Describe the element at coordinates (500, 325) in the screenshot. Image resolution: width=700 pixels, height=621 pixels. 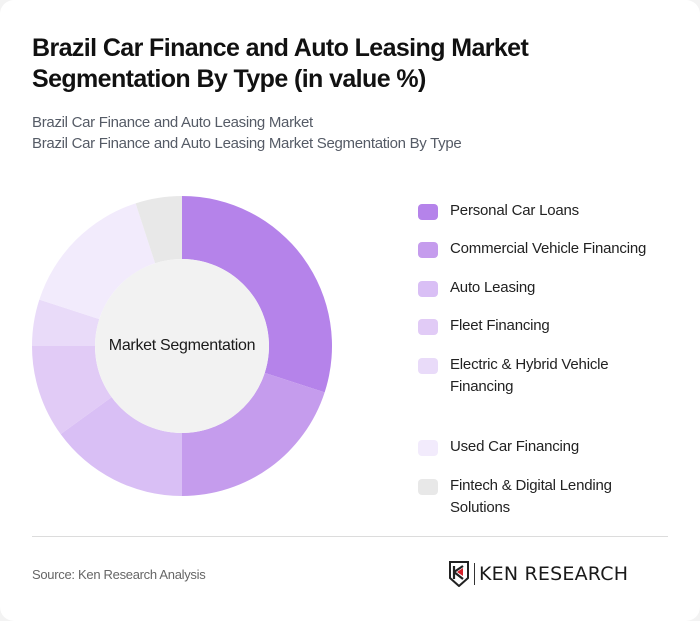
I see `legend-label: Fleet Financing` at that location.